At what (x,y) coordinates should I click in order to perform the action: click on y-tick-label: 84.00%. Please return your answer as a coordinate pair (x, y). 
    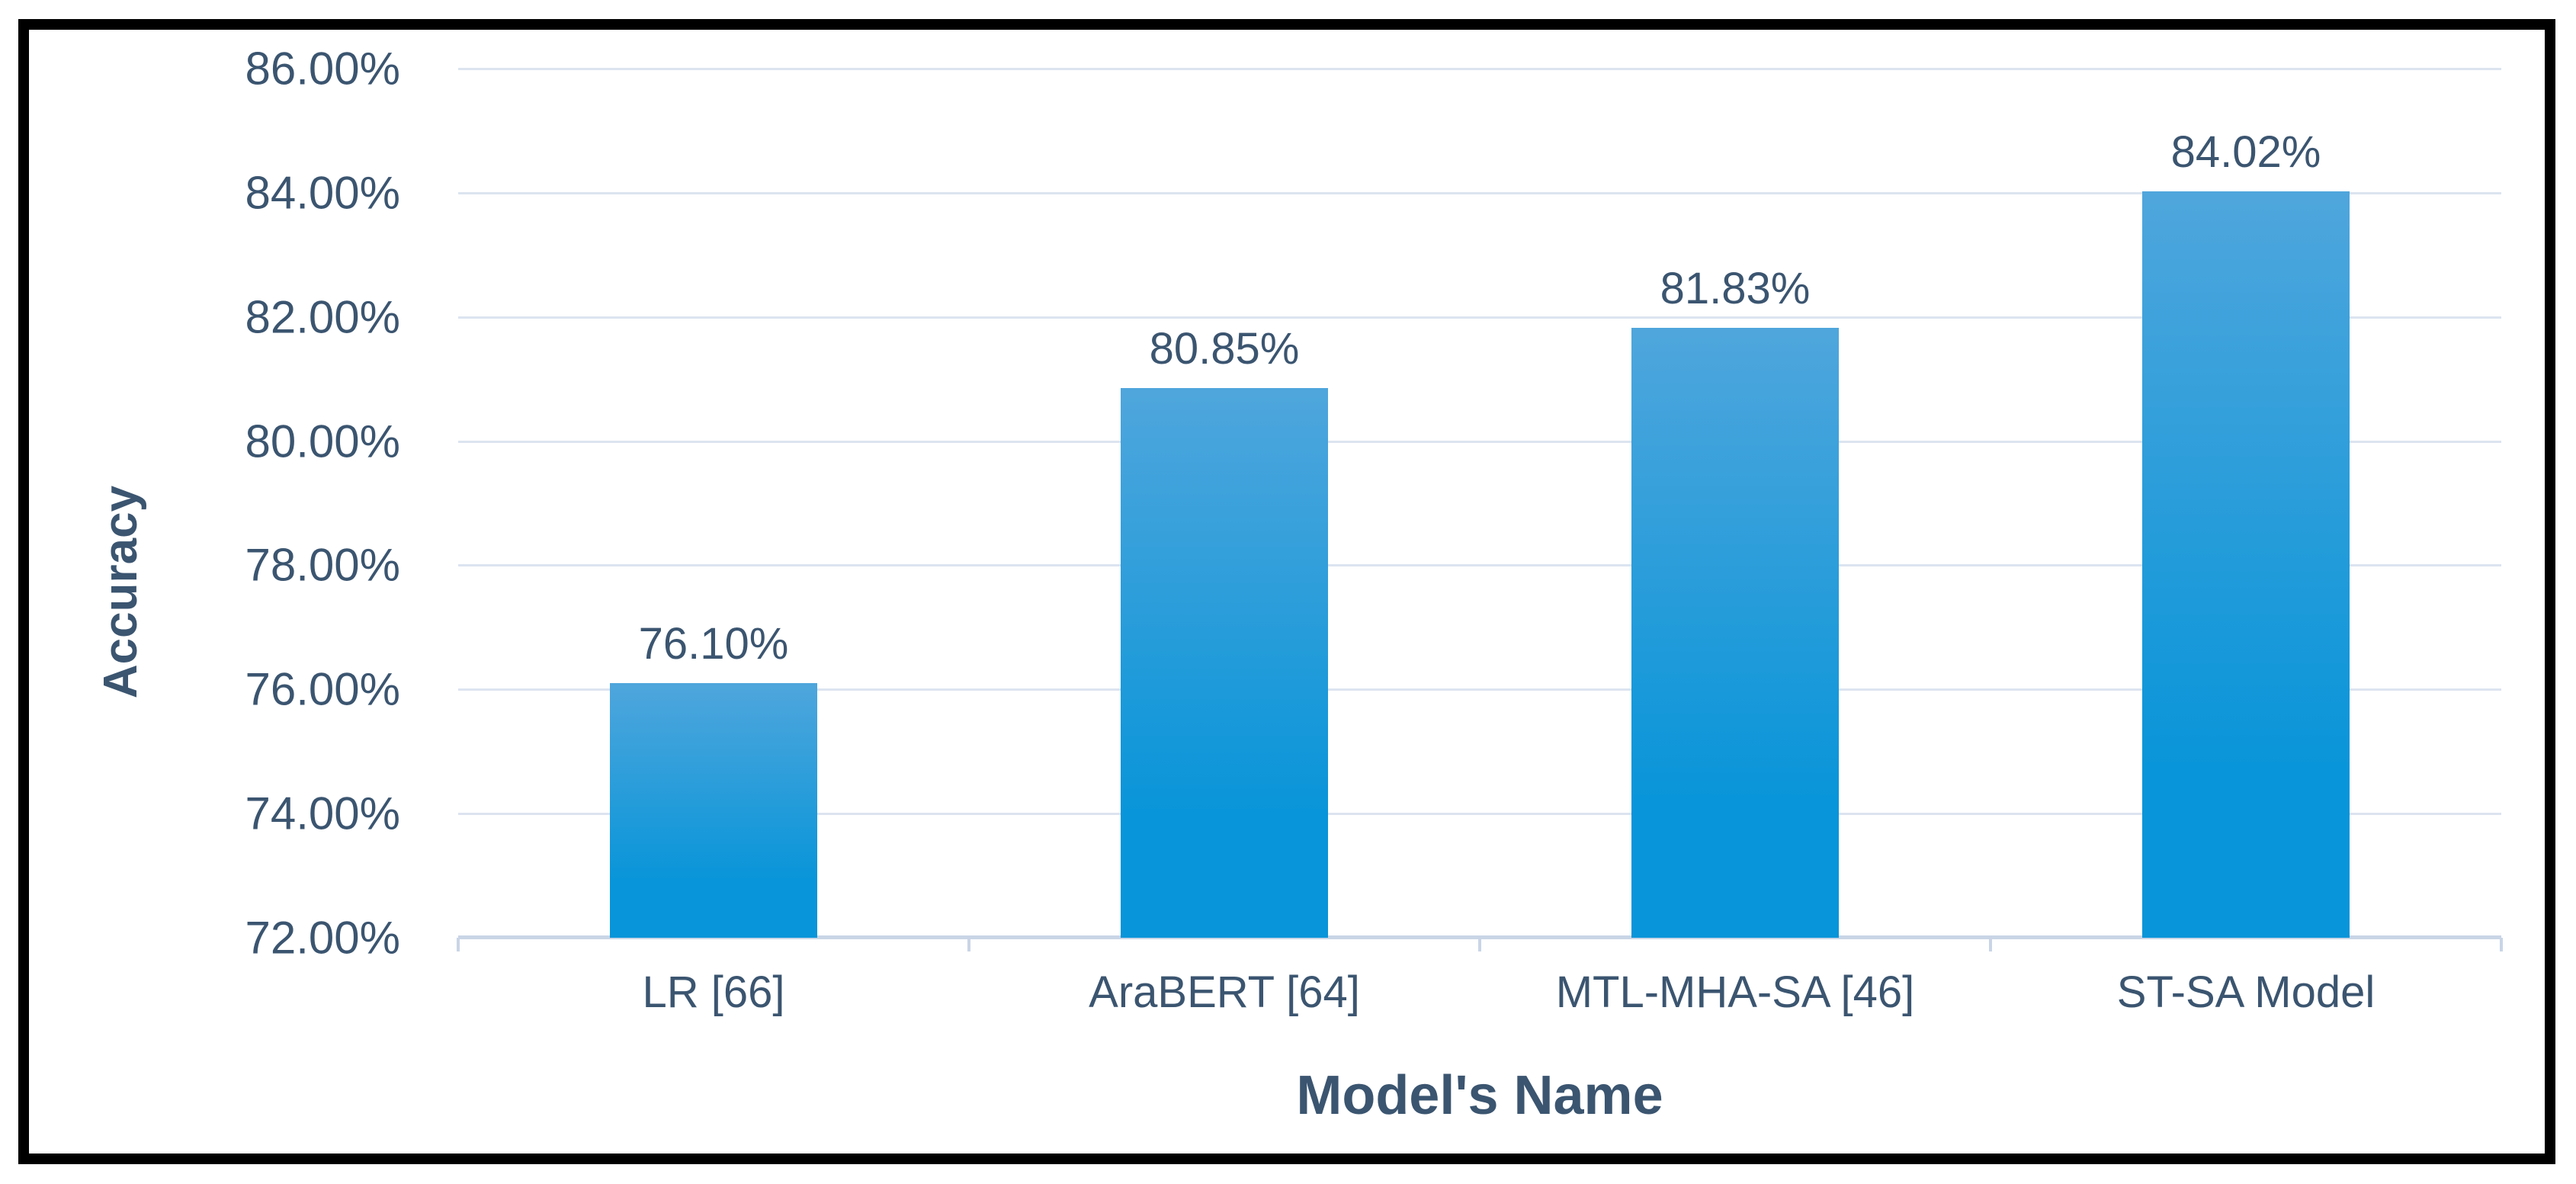
    Looking at the image, I should click on (323, 193).